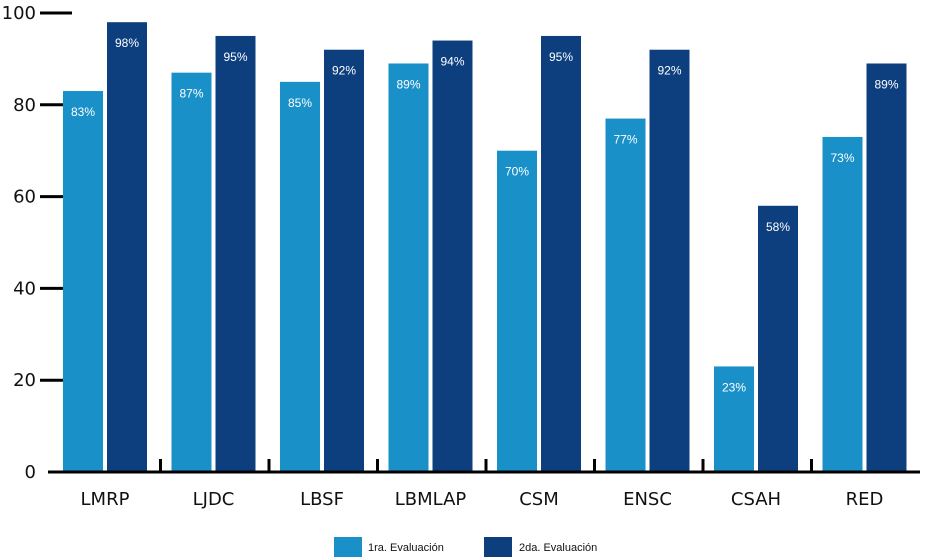 This screenshot has height=560, width=931. I want to click on bar-series1-lmrp, so click(83, 281).